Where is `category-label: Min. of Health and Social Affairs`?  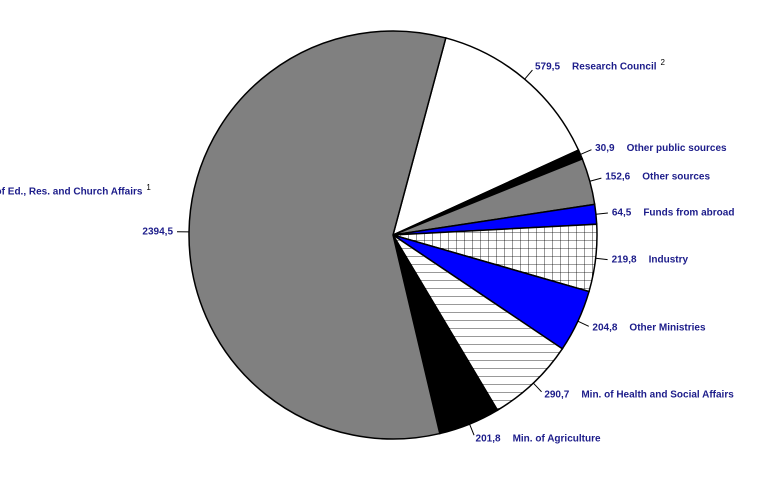
category-label: Min. of Health and Social Affairs is located at coordinates (657, 394).